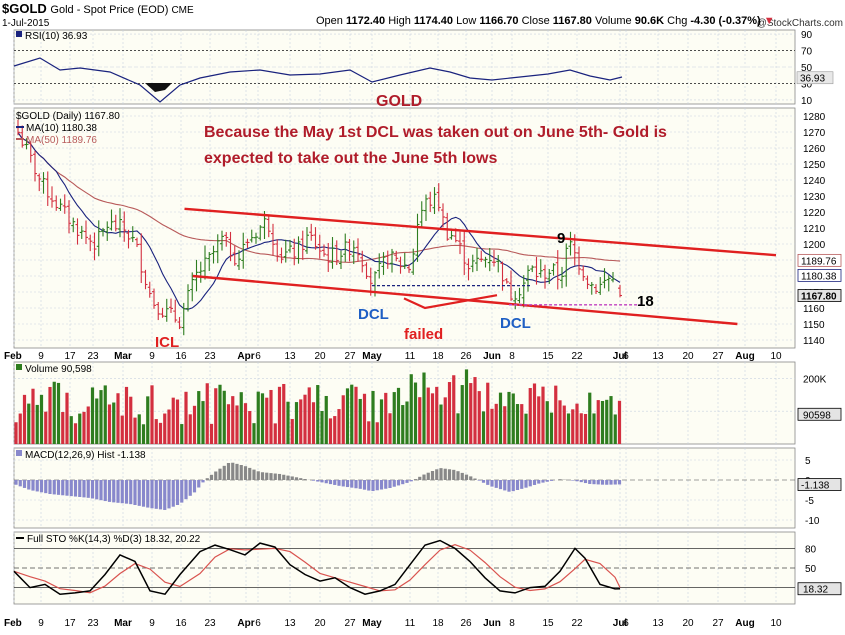 The height and width of the screenshot is (635, 845). I want to click on x-tick-label-bottom: 18, so click(438, 623).